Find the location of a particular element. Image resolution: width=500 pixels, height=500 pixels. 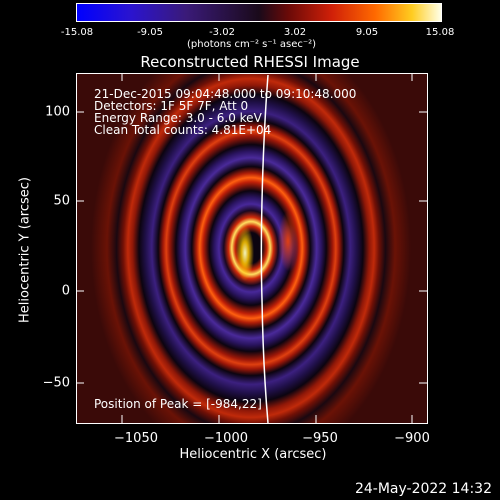

x-tick: −950 is located at coordinates (320, 438).